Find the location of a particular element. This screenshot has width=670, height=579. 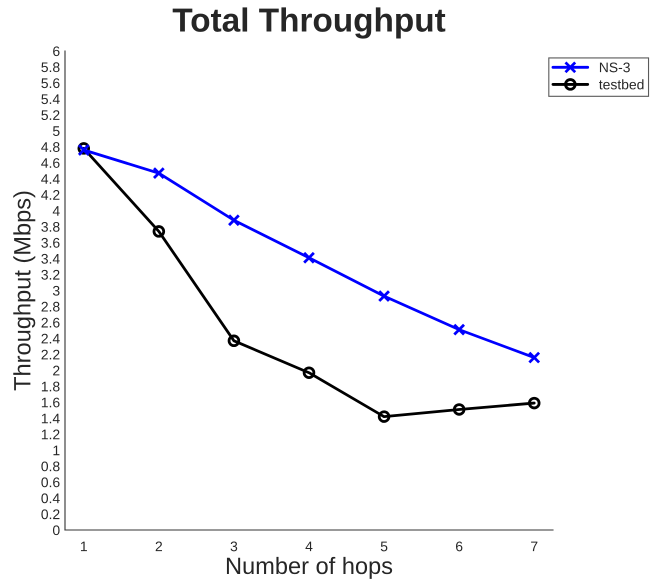

y-tick-label: 3.4 is located at coordinates (50, 259).